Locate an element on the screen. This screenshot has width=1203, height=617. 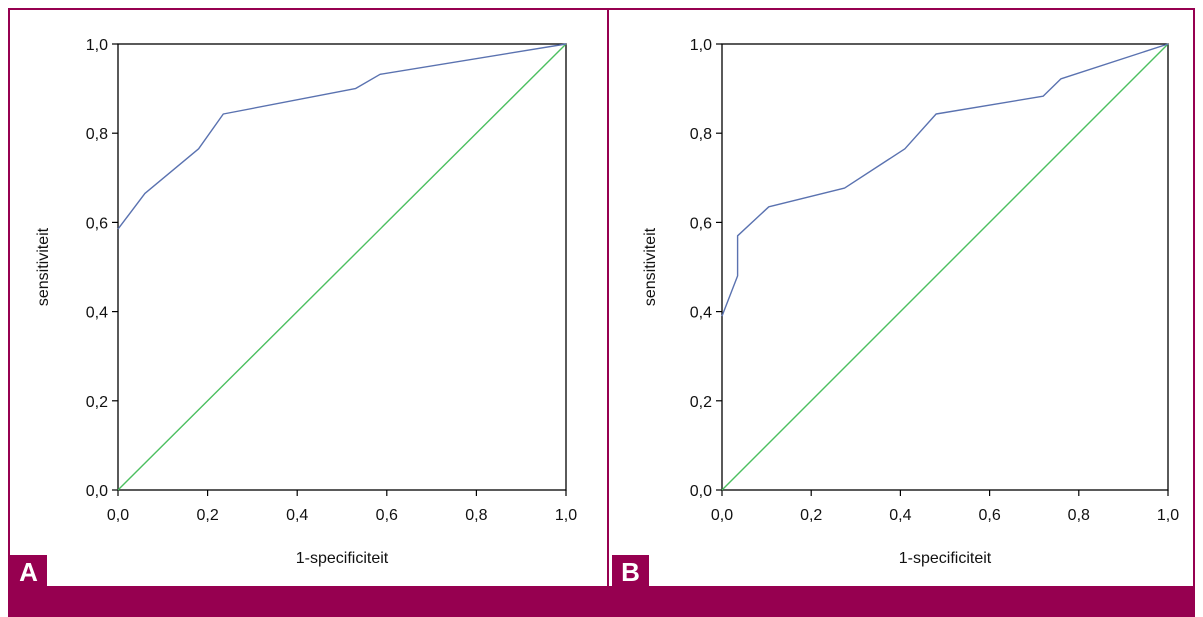
y-tick-label-a-0: 0,0 is located at coordinates (97, 491).